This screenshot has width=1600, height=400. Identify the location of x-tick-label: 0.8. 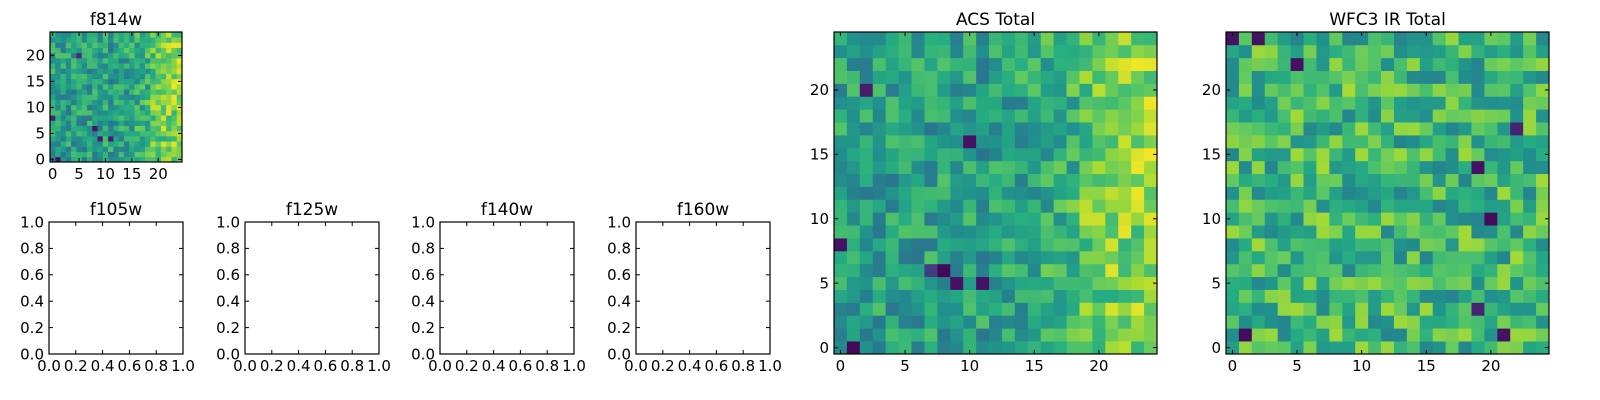
(156, 366).